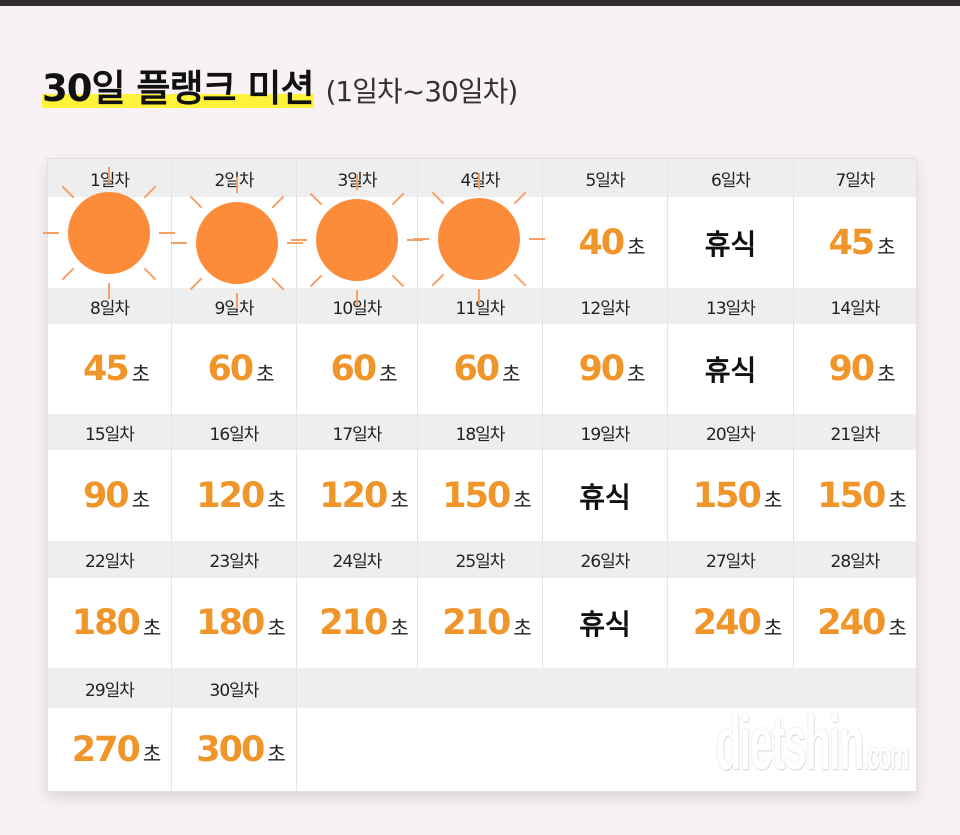 The height and width of the screenshot is (835, 960). Describe the element at coordinates (855, 180) in the screenshot. I see `day-label: 7일차` at that location.